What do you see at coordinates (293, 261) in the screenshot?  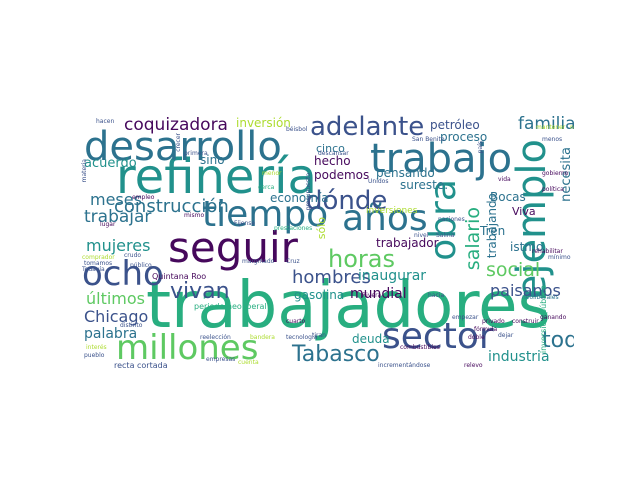 I see `word-cruz: Cruz` at bounding box center [293, 261].